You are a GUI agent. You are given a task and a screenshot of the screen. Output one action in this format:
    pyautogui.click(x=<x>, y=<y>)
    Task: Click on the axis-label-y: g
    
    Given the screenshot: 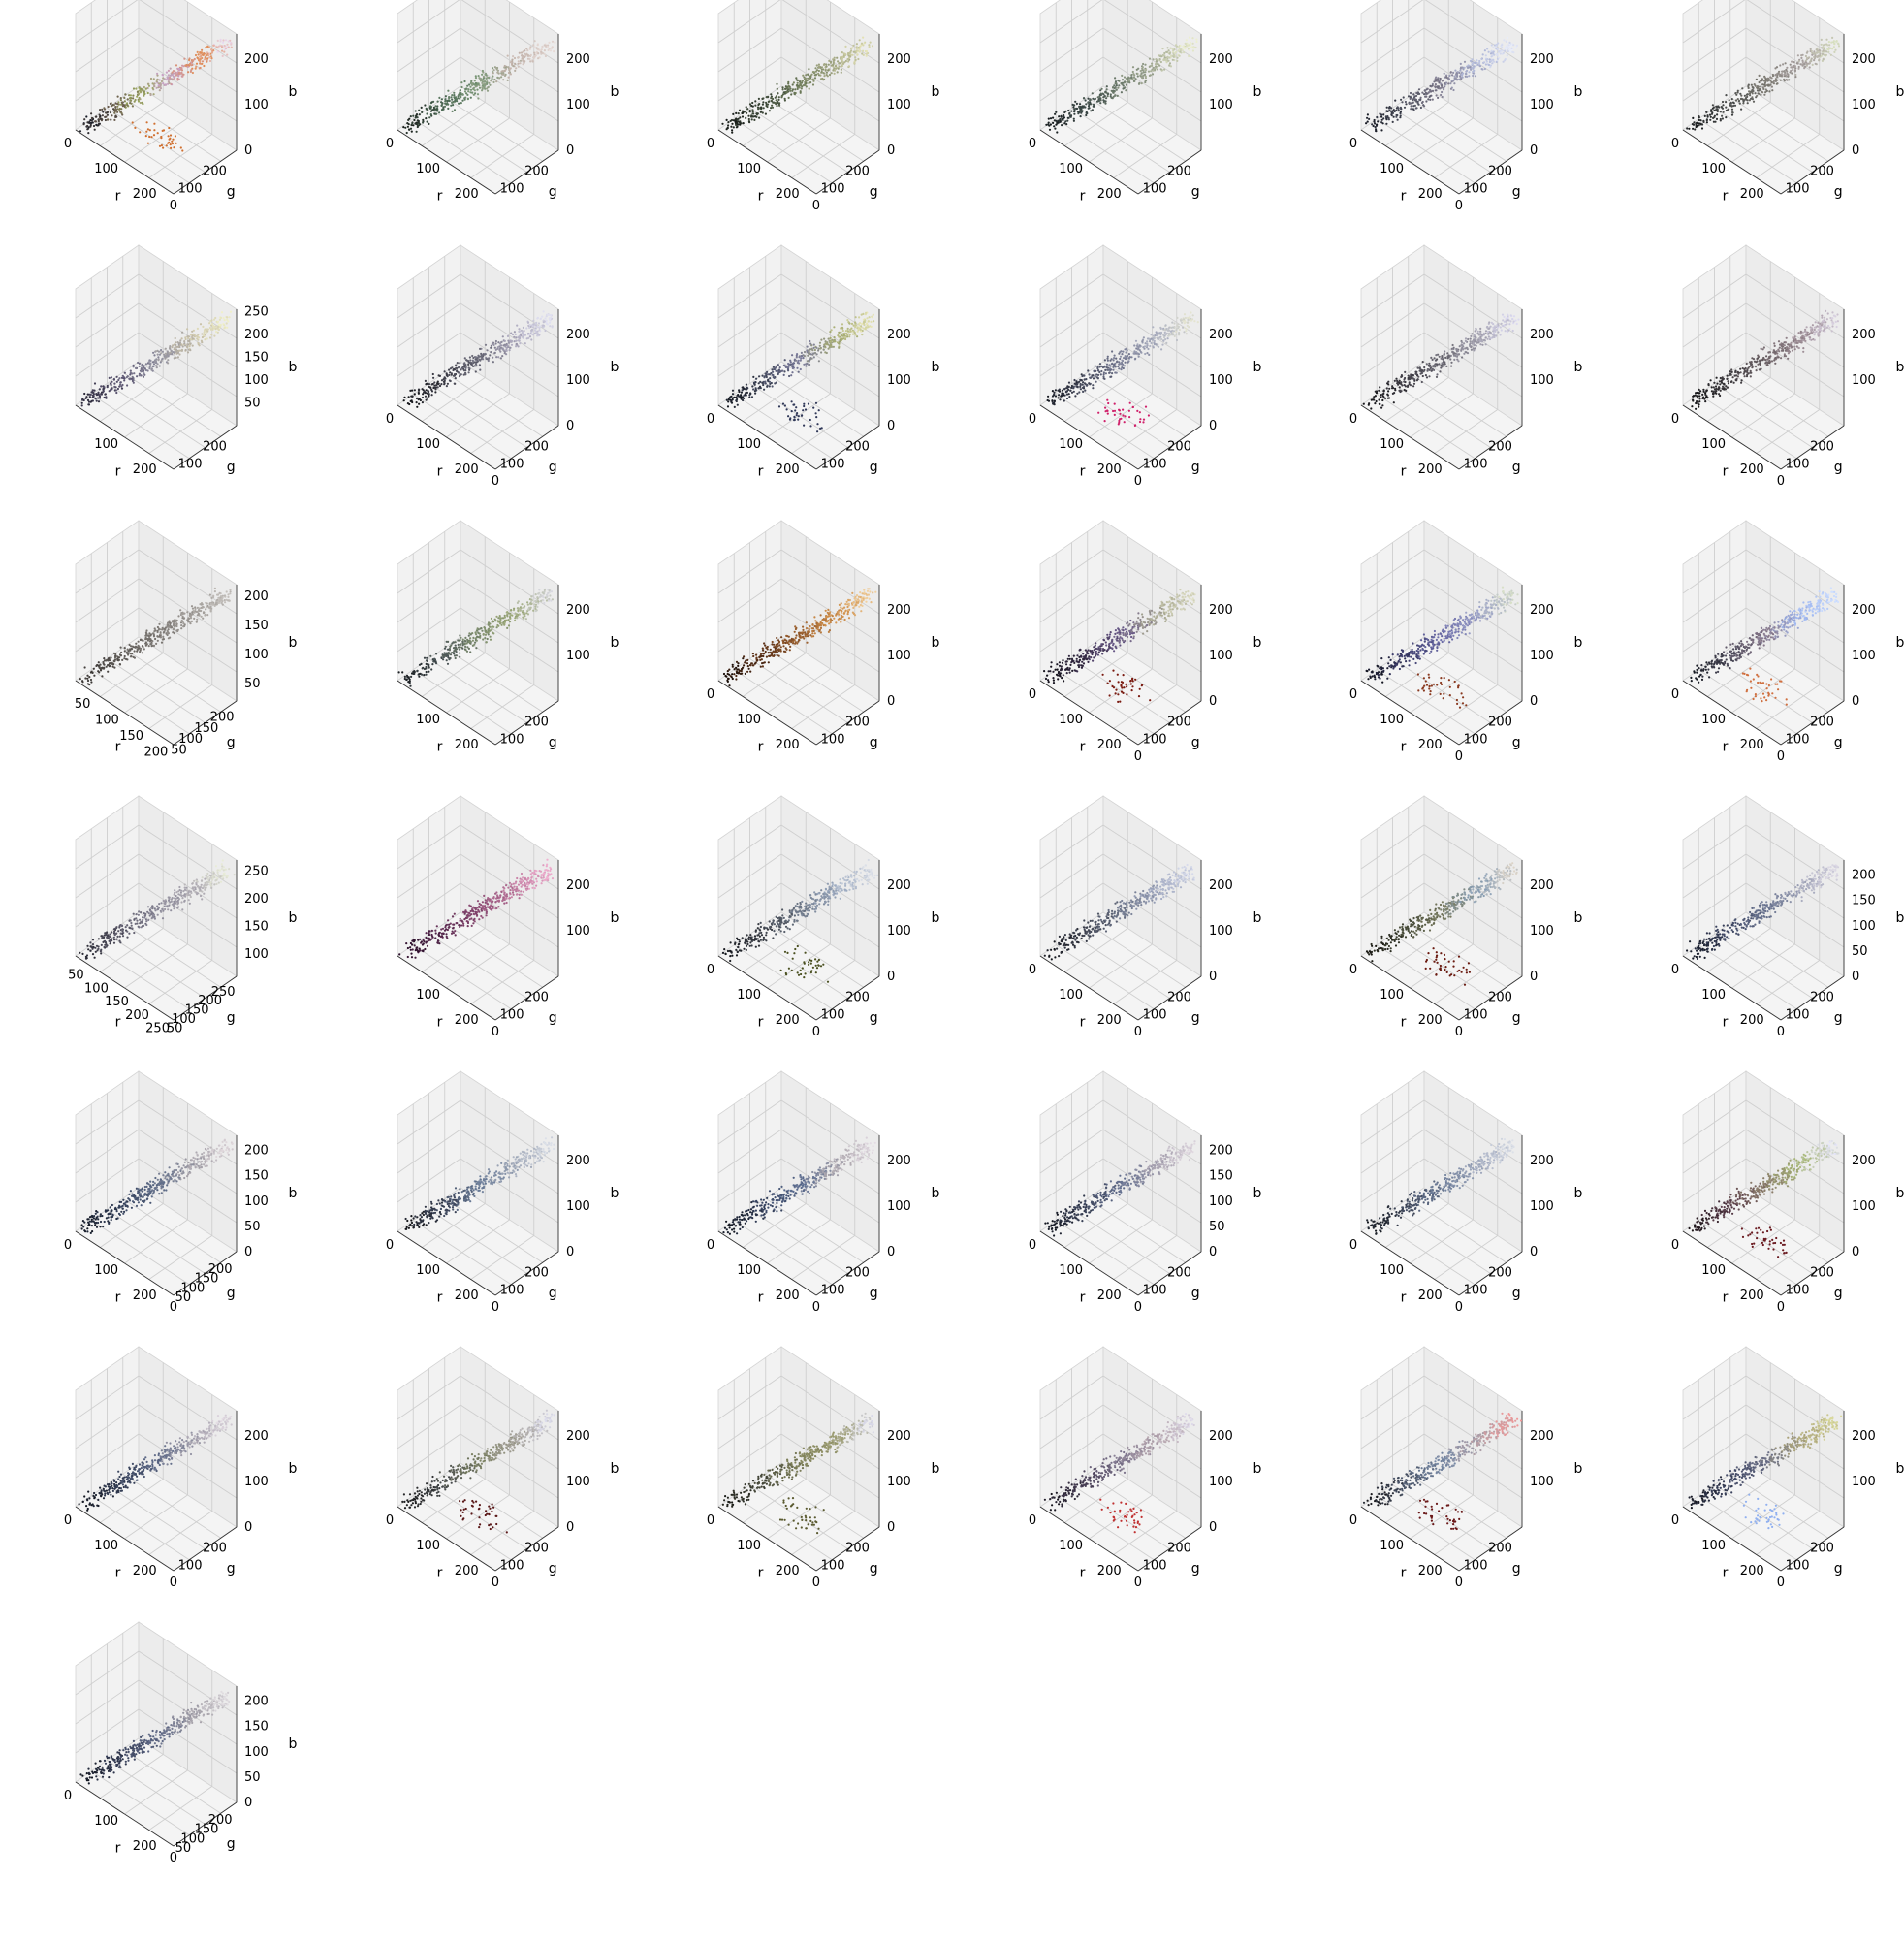 What is the action you would take?
    pyautogui.click(x=1516, y=192)
    